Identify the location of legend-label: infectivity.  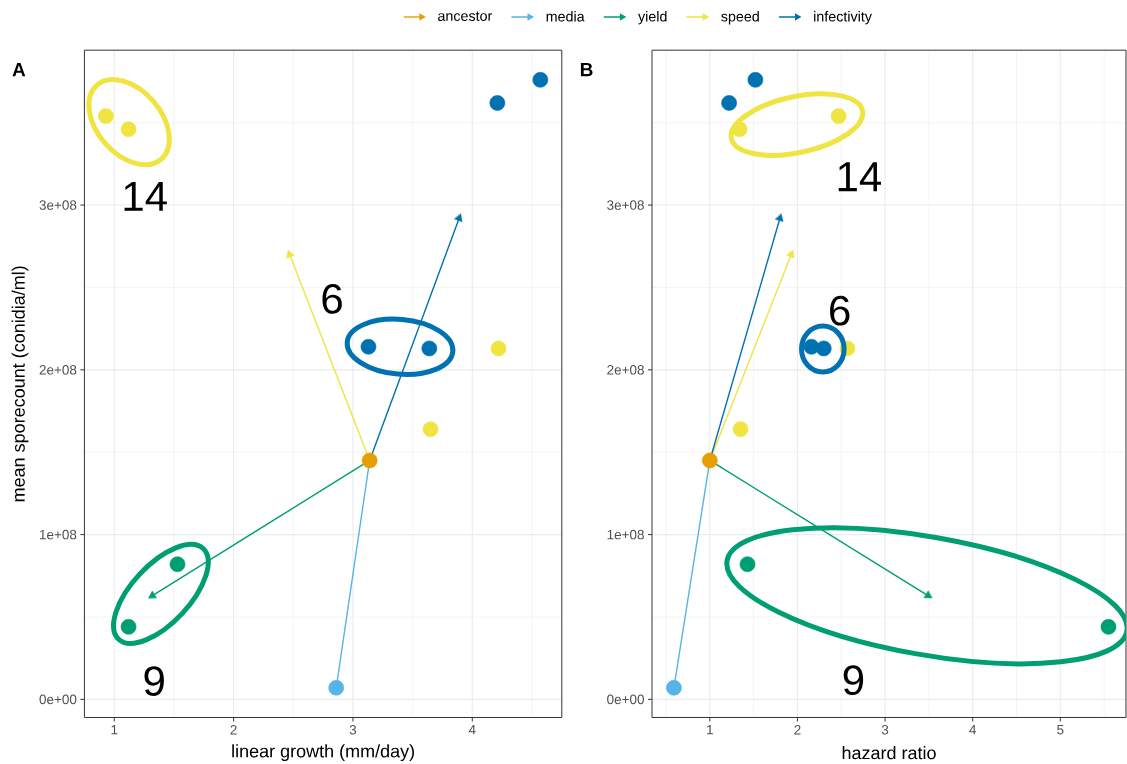
(843, 18).